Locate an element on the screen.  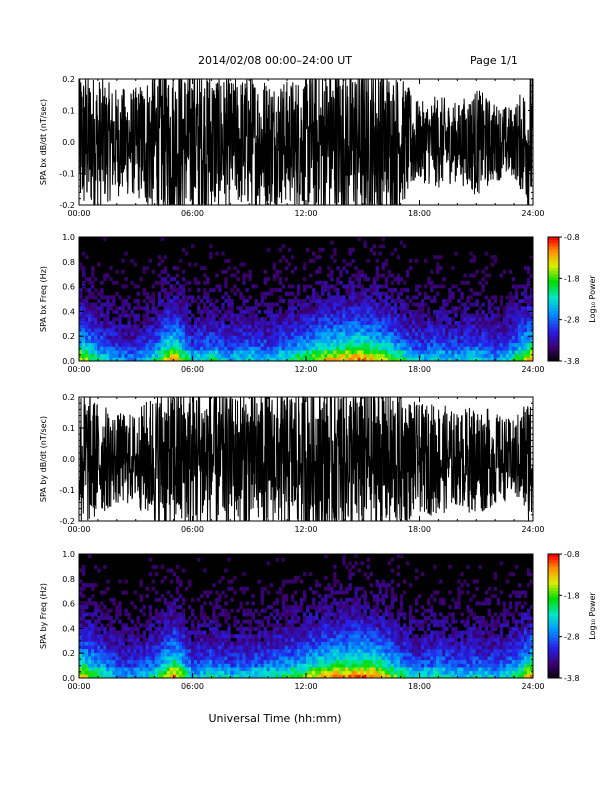
colorbar-segment is located at coordinates (553, 285).